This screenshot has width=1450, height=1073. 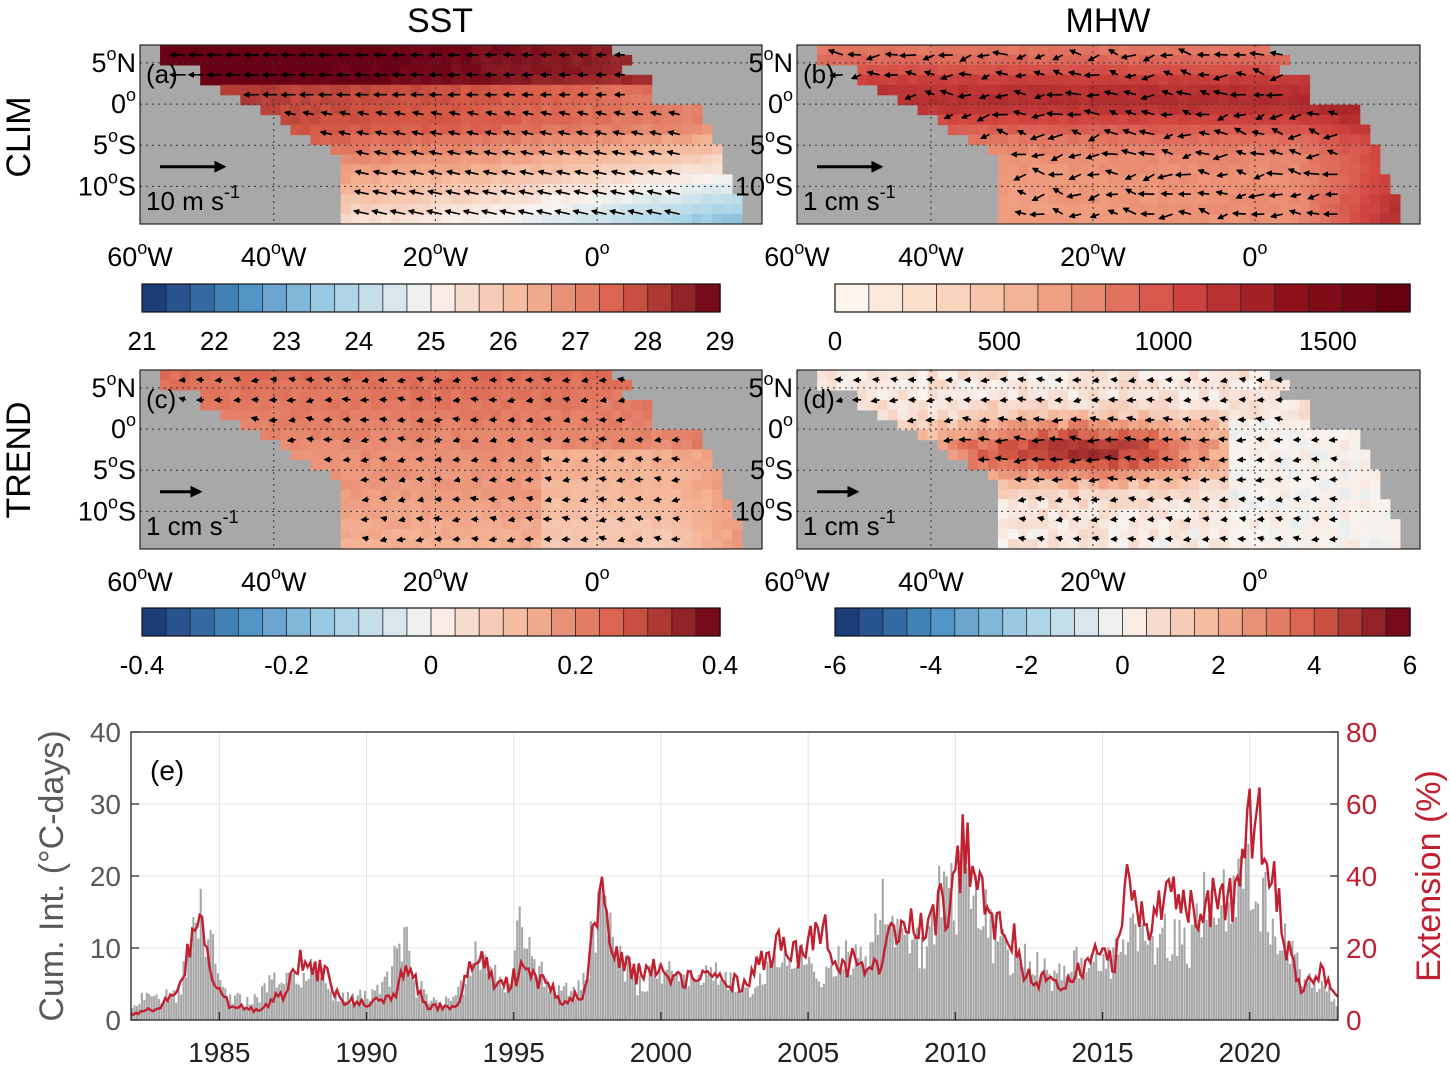 I want to click on colorbar-step, so click(x=1039, y=622).